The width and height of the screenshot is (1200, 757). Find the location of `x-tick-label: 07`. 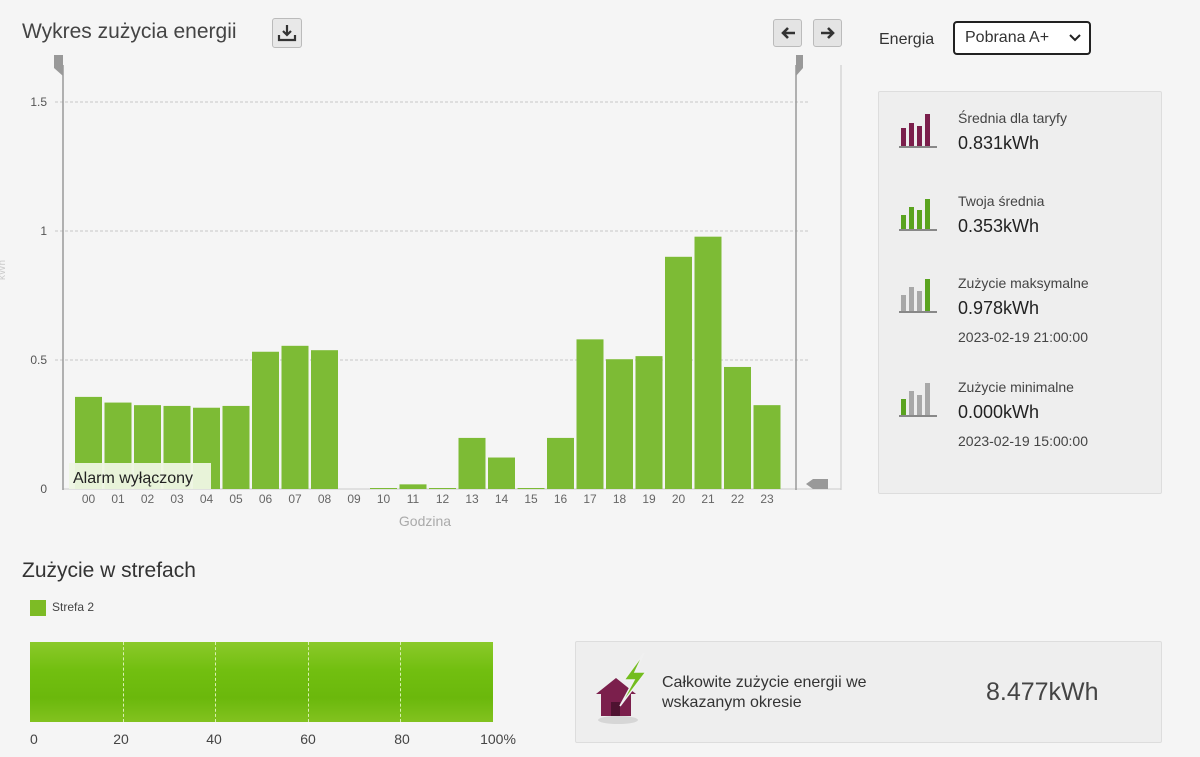

x-tick-label: 07 is located at coordinates (295, 499).